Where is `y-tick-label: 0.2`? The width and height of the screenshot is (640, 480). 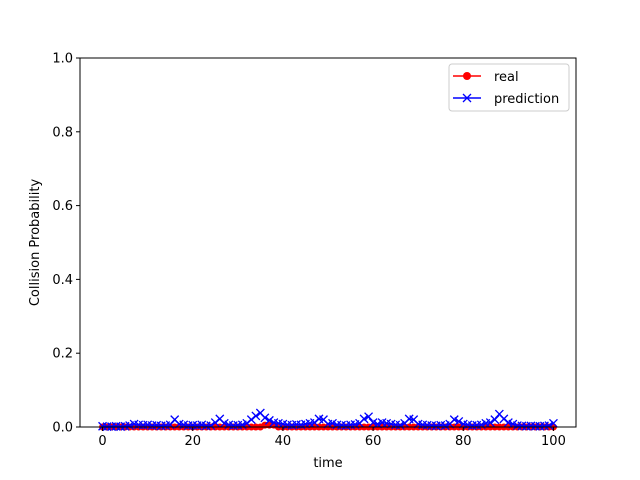 y-tick-label: 0.2 is located at coordinates (62, 354).